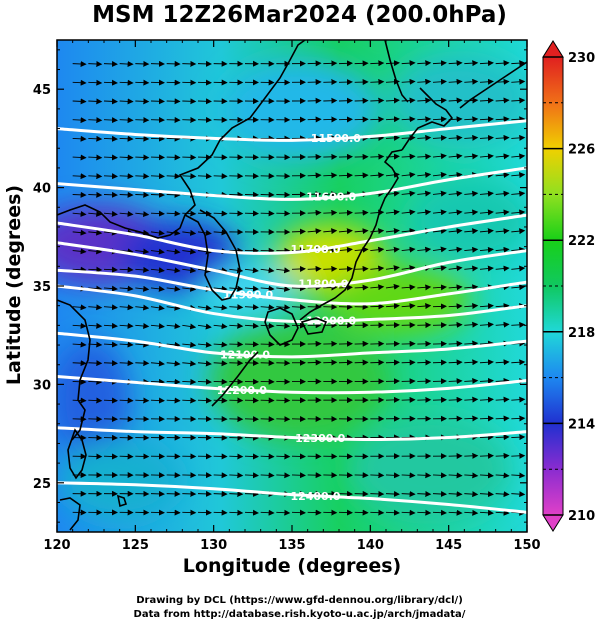 This screenshot has height=625, width=599. I want to click on colorbar-min-arrow, so click(553, 523).